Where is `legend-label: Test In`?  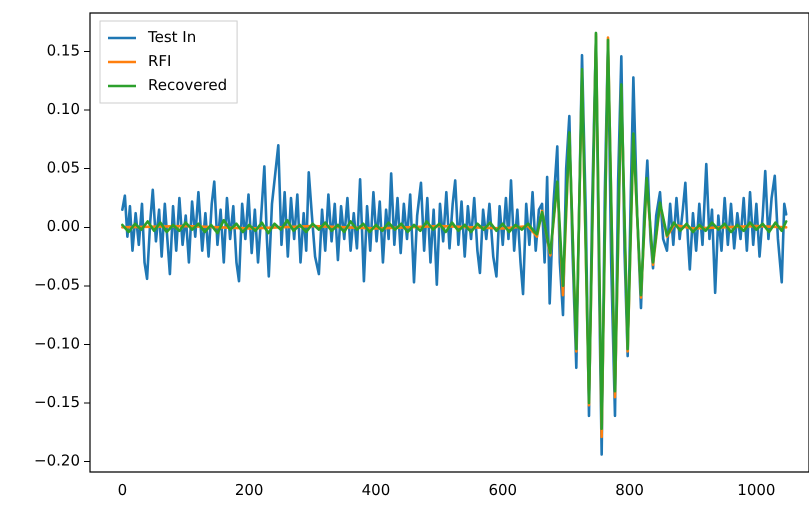
legend-label: Test In is located at coordinates (171, 37).